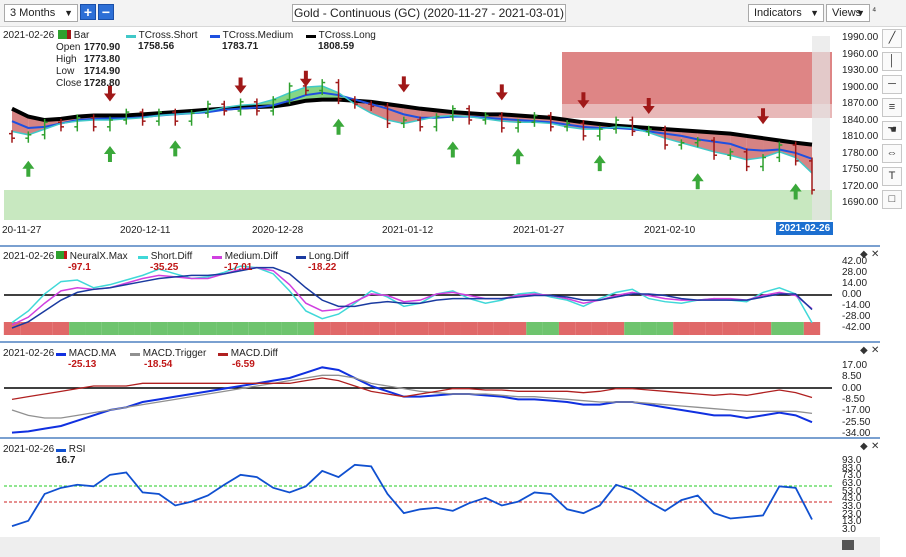 The width and height of the screenshot is (906, 557). Describe the element at coordinates (852, 506) in the screenshot. I see `rsi-y-tick: 33.0` at that location.